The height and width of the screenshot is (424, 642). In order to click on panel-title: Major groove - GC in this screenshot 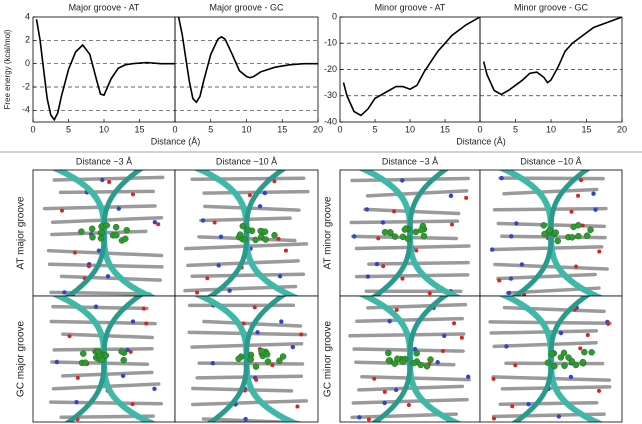, I will do `click(246, 7)`.